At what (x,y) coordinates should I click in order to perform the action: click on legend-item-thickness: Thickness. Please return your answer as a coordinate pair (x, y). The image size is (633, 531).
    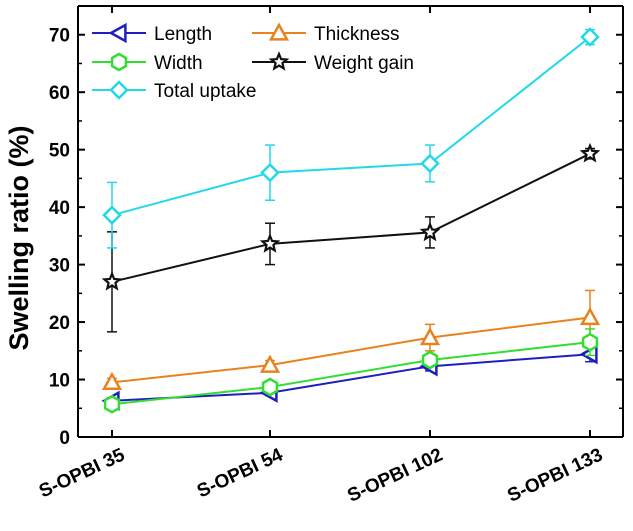
    Looking at the image, I should click on (326, 33).